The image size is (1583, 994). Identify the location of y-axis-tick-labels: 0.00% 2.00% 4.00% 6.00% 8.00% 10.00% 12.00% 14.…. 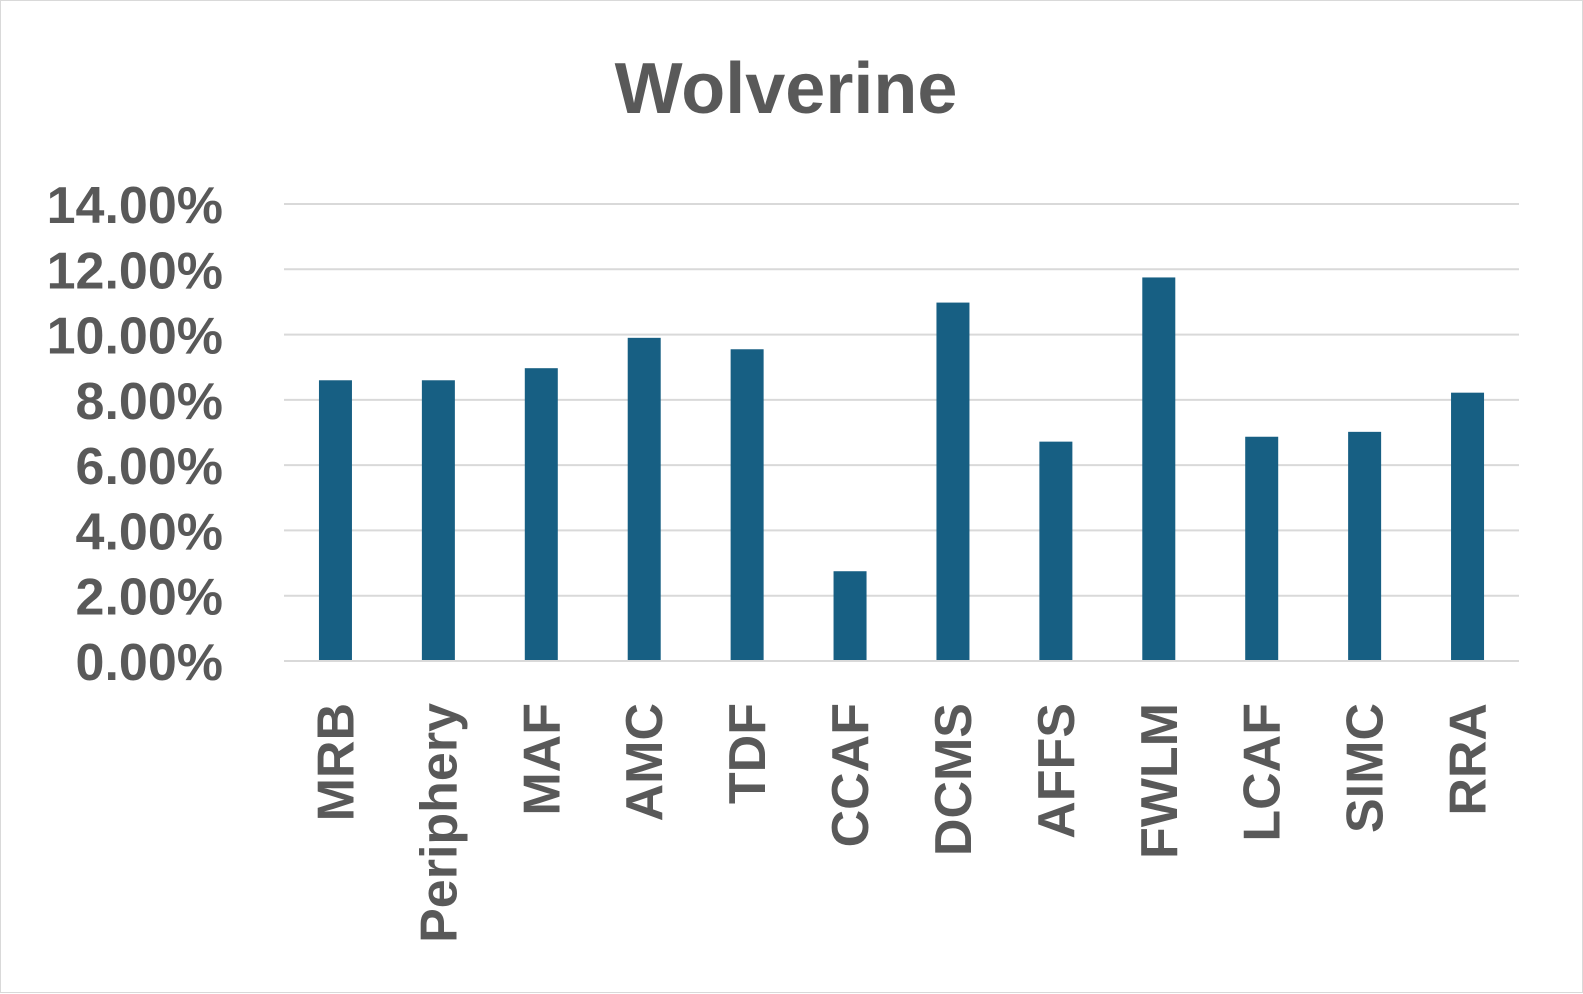
(135, 434).